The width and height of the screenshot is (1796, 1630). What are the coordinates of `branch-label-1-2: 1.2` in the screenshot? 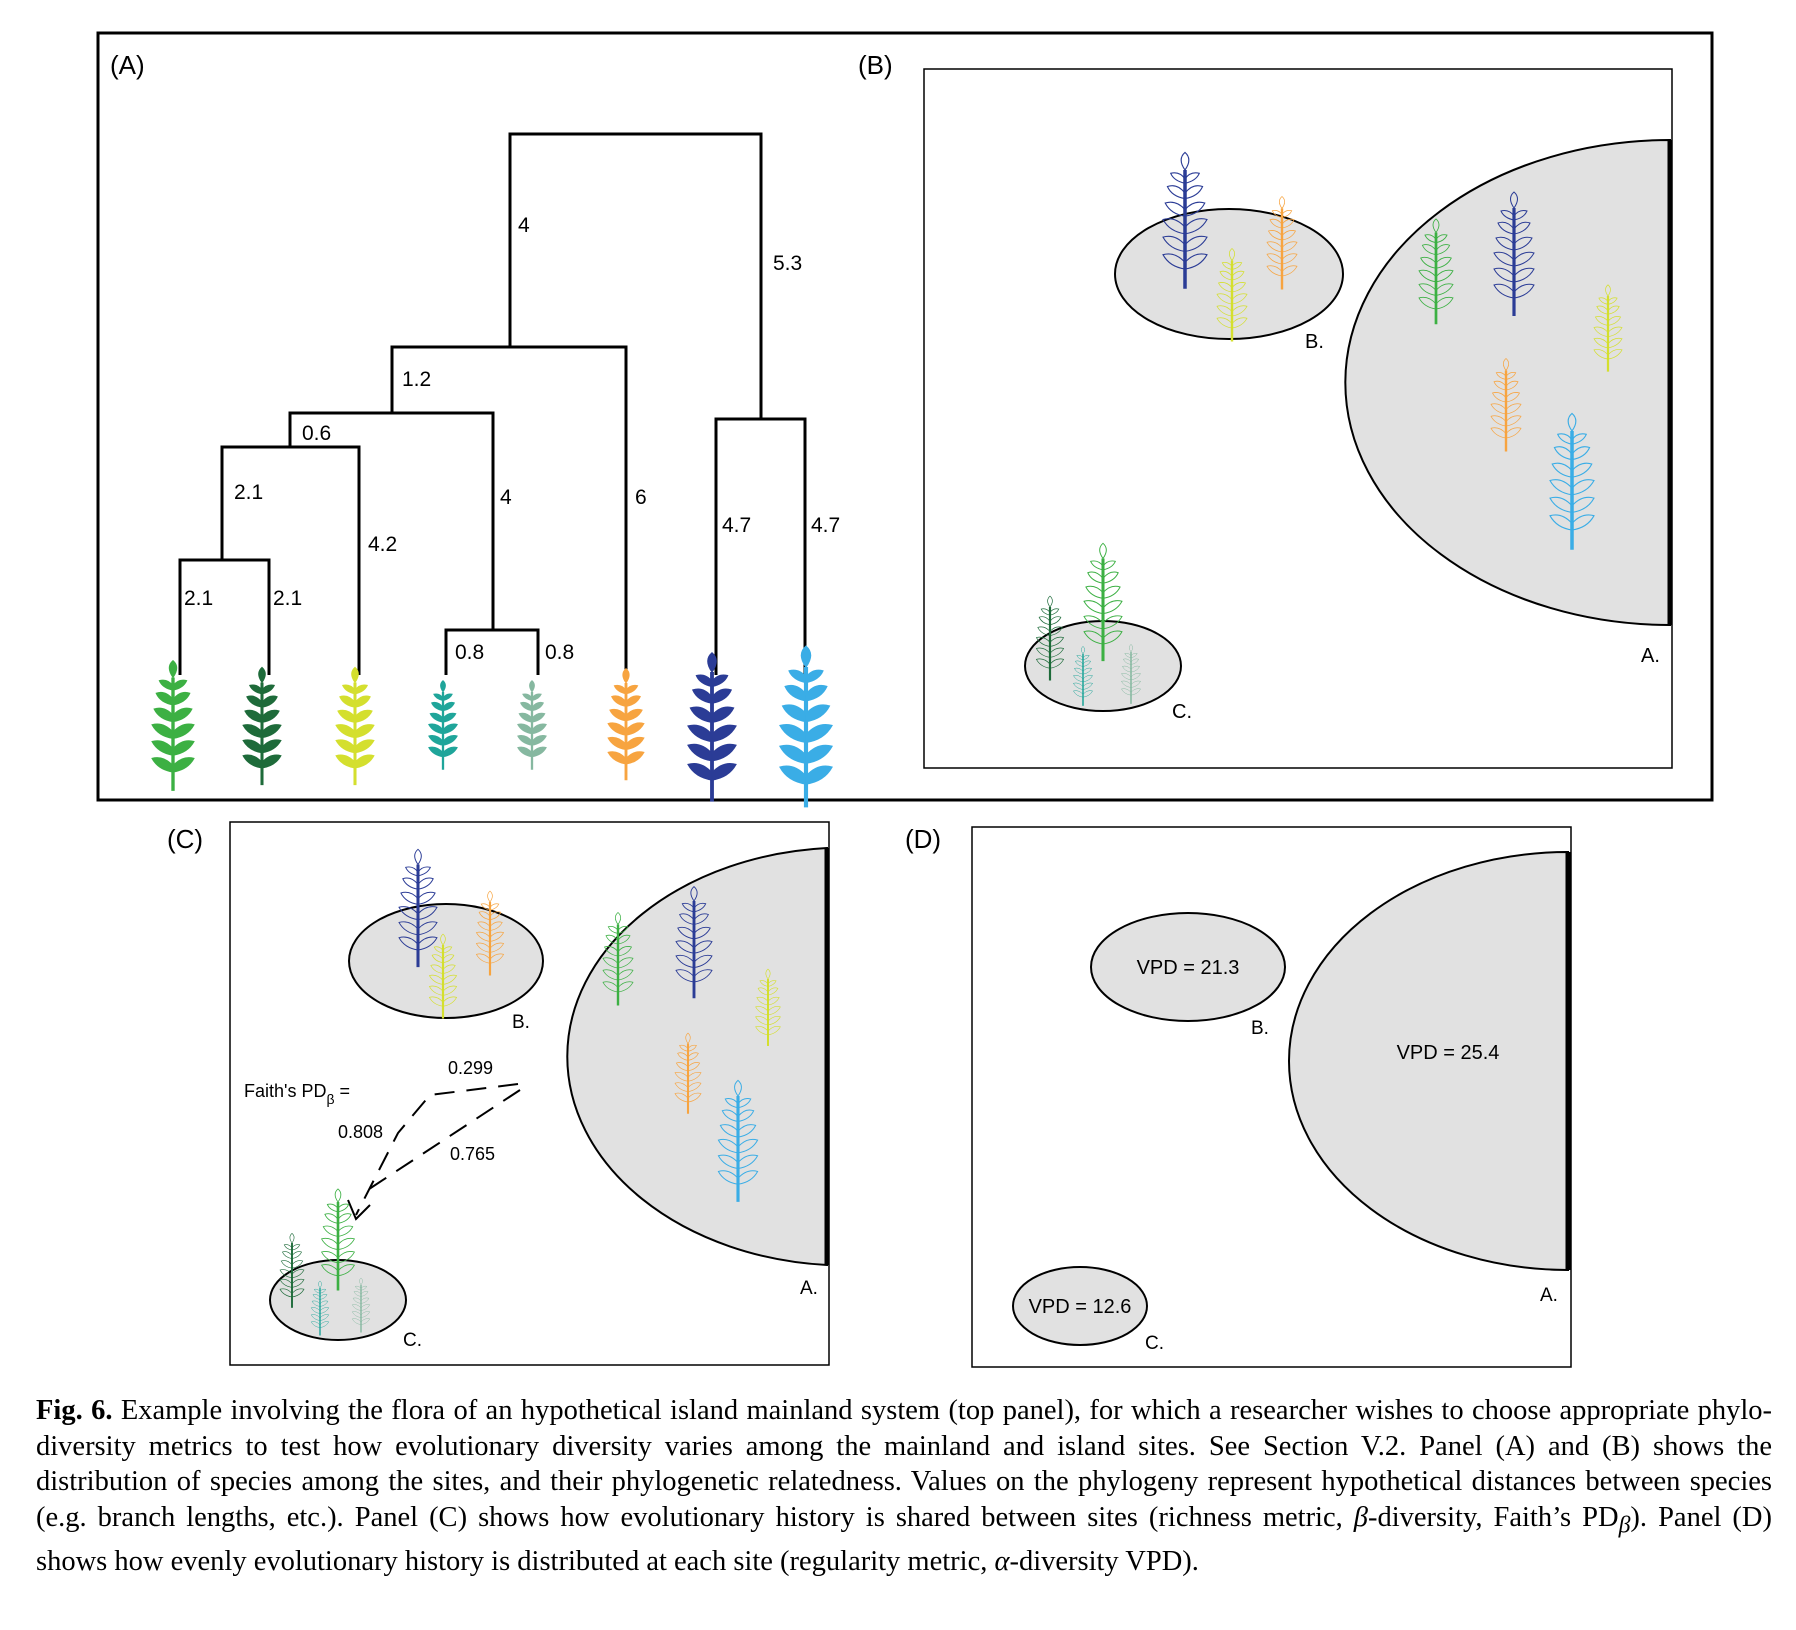 It's located at (416, 379).